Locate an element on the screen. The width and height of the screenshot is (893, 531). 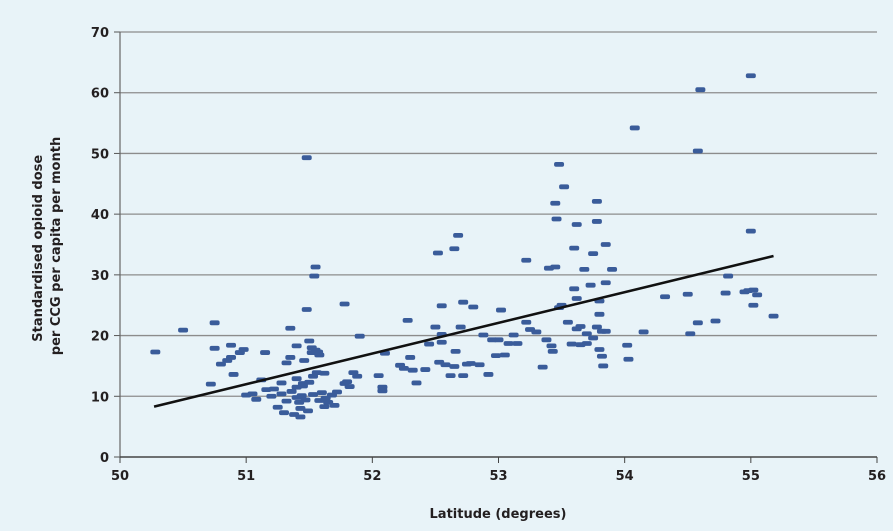
y-tick-label: 50 is located at coordinates (100, 154).